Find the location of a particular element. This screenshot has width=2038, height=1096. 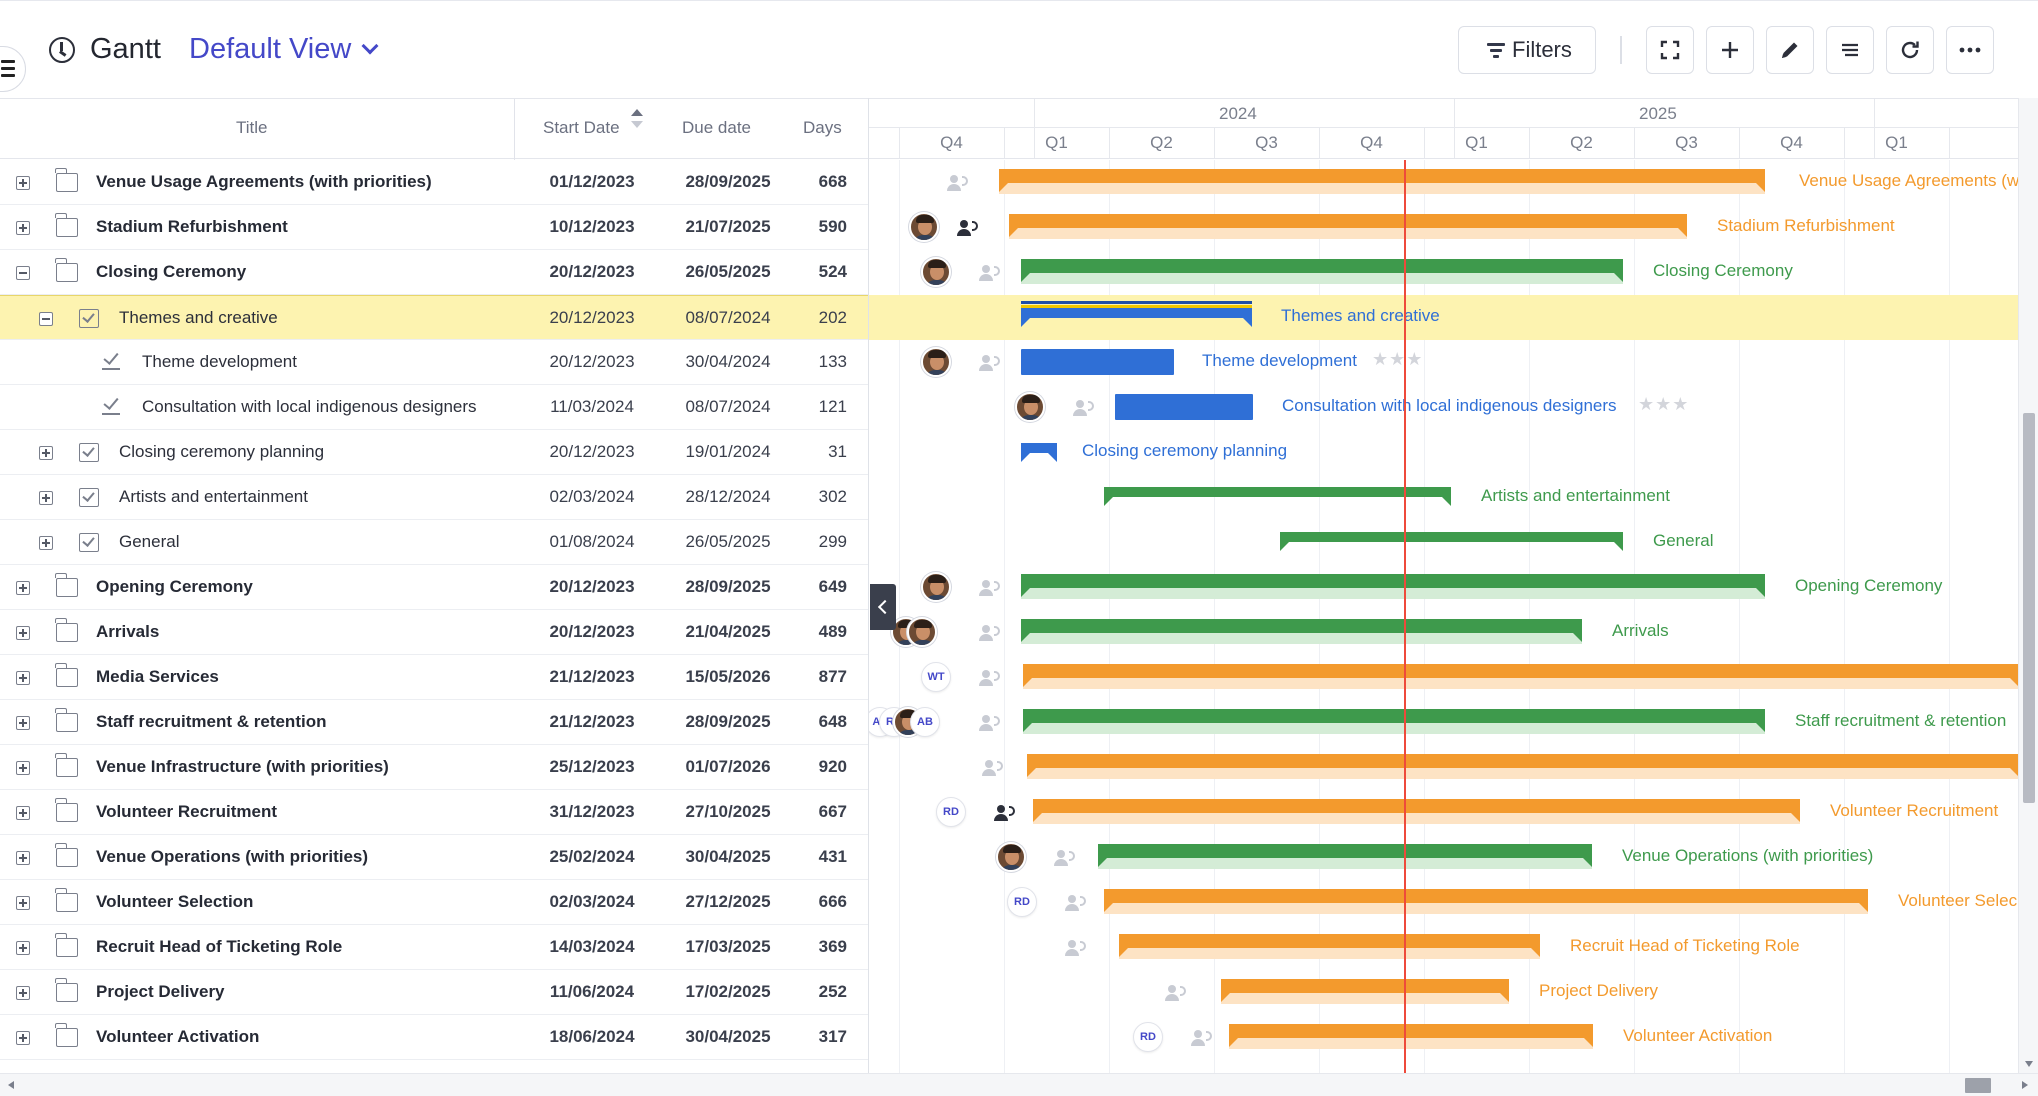

avatar-initials: WT is located at coordinates (936, 677).